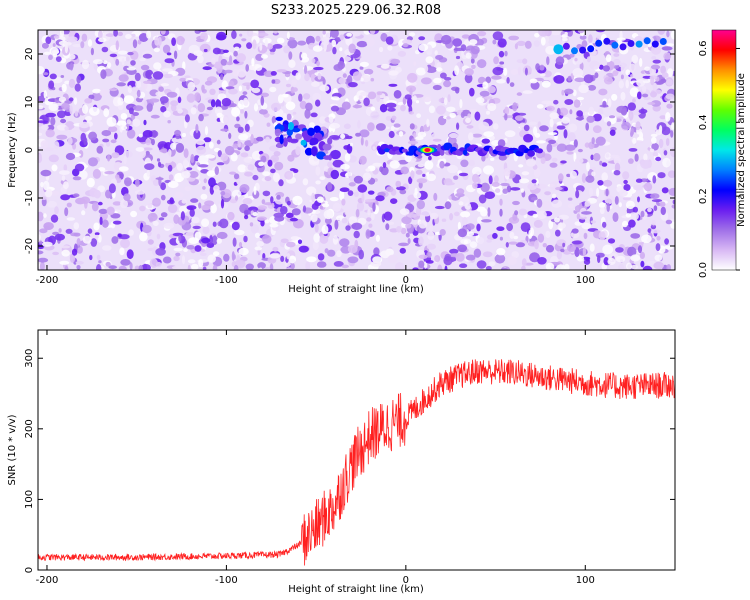 The image size is (750, 600). What do you see at coordinates (226, 280) in the screenshot?
I see `heatmap-xtick-label: -100` at bounding box center [226, 280].